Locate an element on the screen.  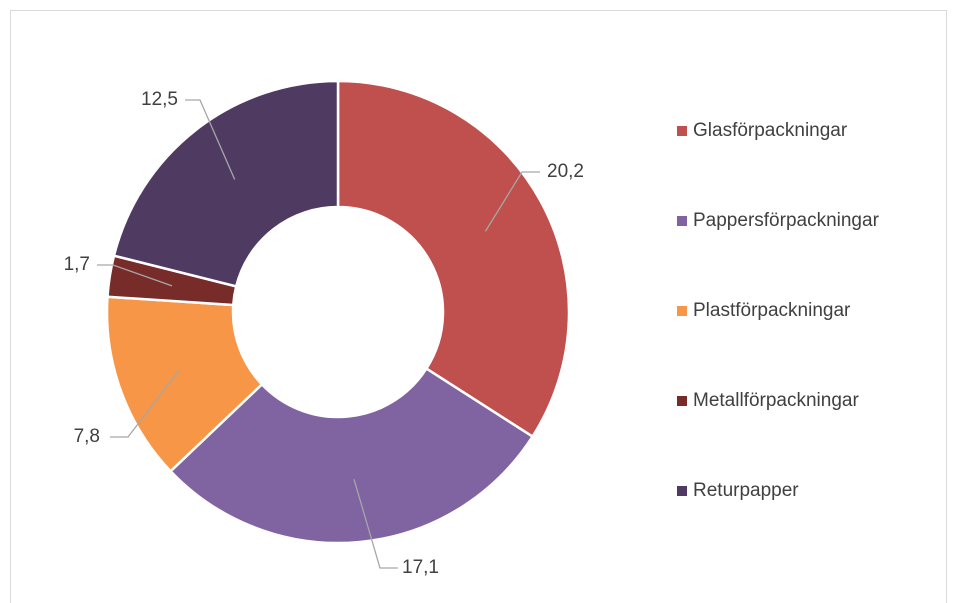
legend-label: Metallförpackningar is located at coordinates (776, 400).